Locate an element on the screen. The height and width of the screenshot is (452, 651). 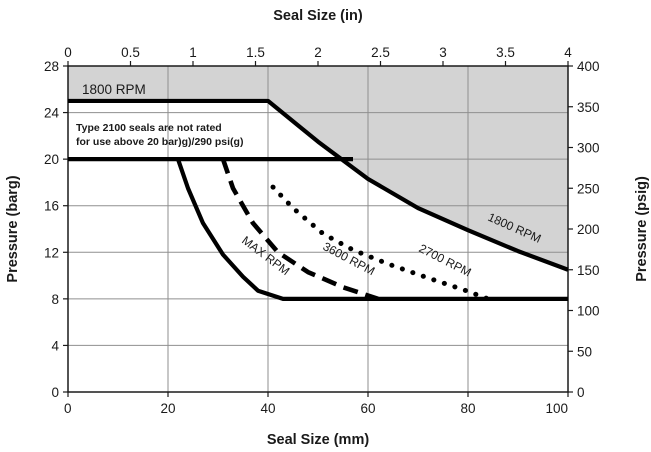
y-right-tick-label: 200 is located at coordinates (588, 229).